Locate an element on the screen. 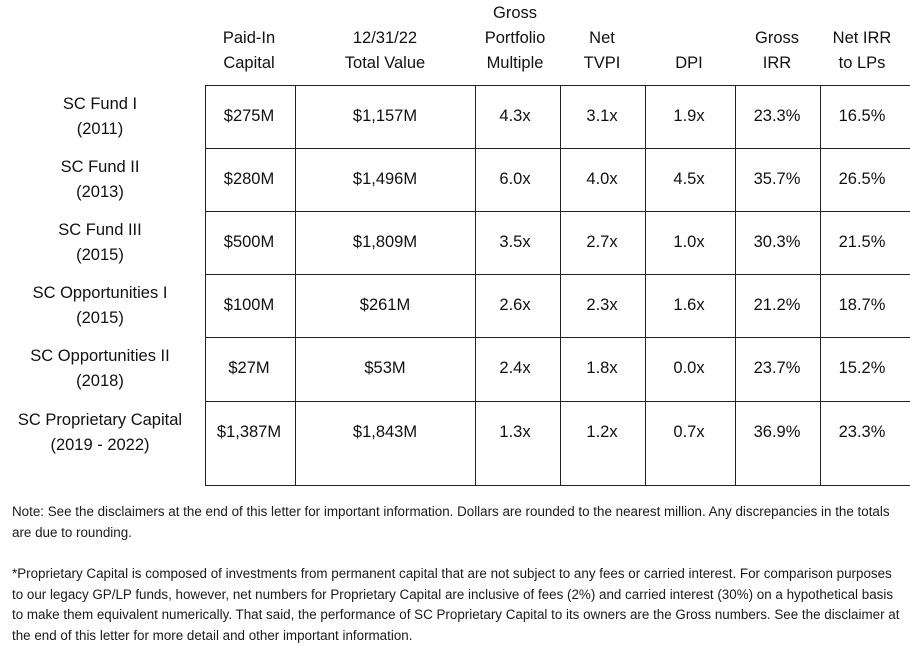 This screenshot has height=646, width=910. fund-name: SC Fund III (2015) is located at coordinates (100, 242).